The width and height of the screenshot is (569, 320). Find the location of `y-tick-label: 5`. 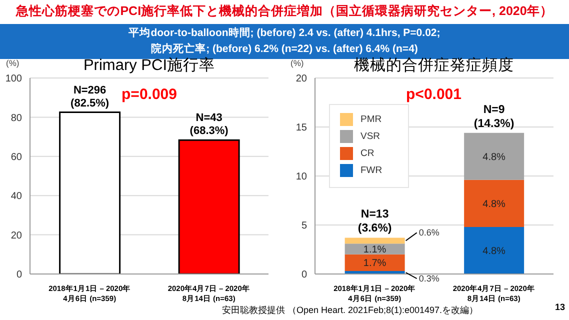

y-tick-label: 5 is located at coordinates (303, 226).